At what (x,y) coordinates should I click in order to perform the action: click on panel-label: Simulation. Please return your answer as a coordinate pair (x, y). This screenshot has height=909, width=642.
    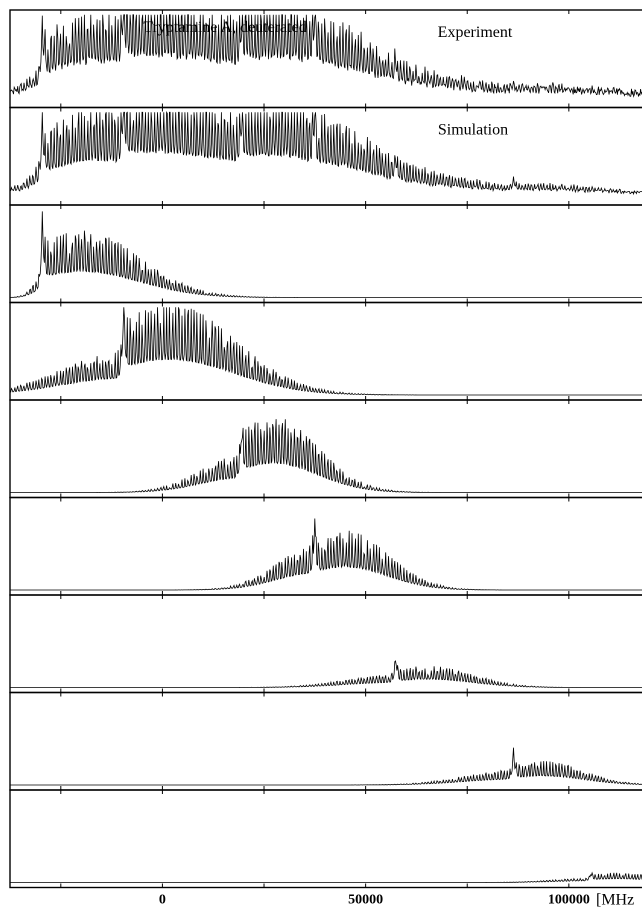
    Looking at the image, I should click on (473, 130).